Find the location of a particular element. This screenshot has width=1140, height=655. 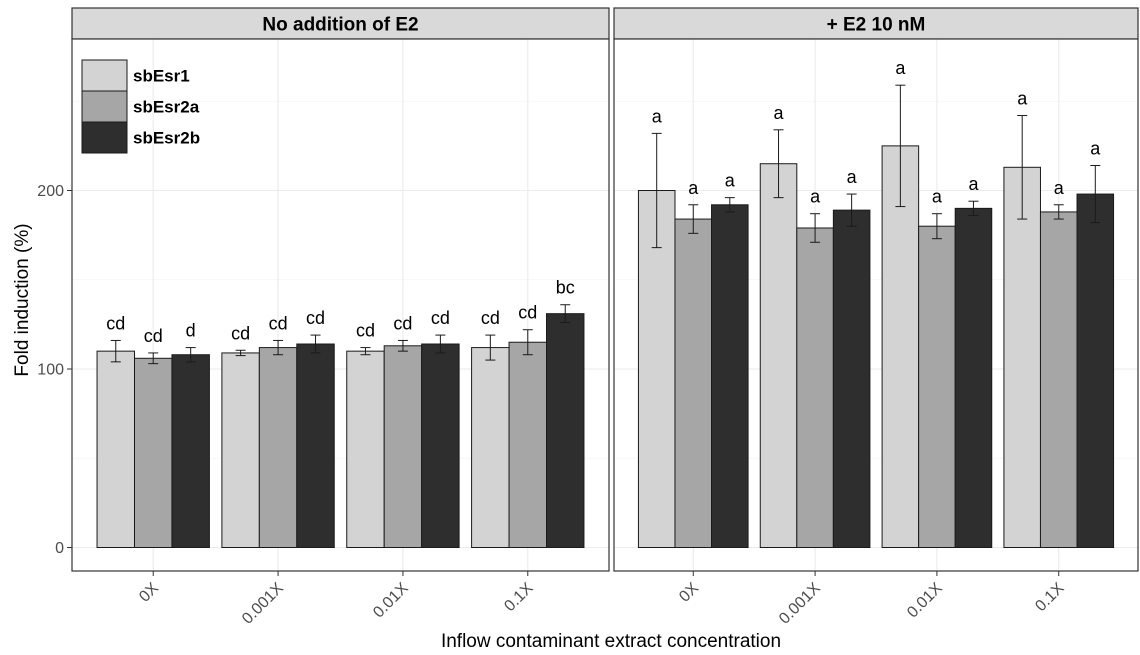

legend-key-sbEsr2a is located at coordinates (104, 106).